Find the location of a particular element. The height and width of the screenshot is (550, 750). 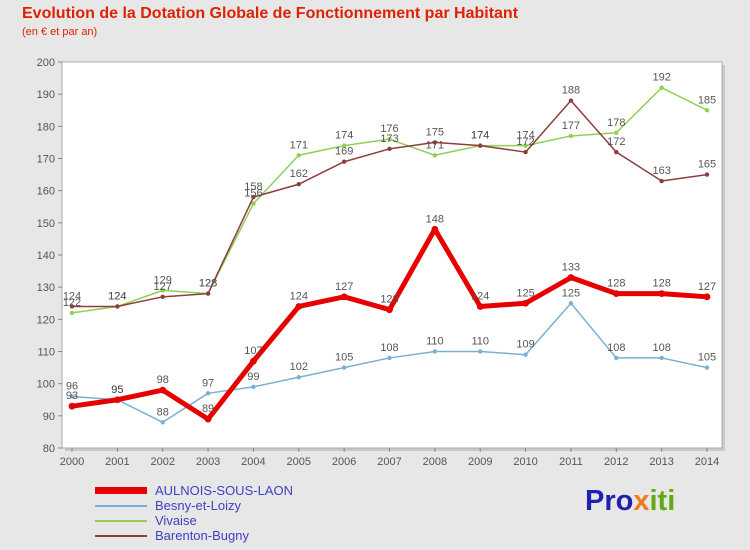

svg-text: 170 is located at coordinates (46, 160).